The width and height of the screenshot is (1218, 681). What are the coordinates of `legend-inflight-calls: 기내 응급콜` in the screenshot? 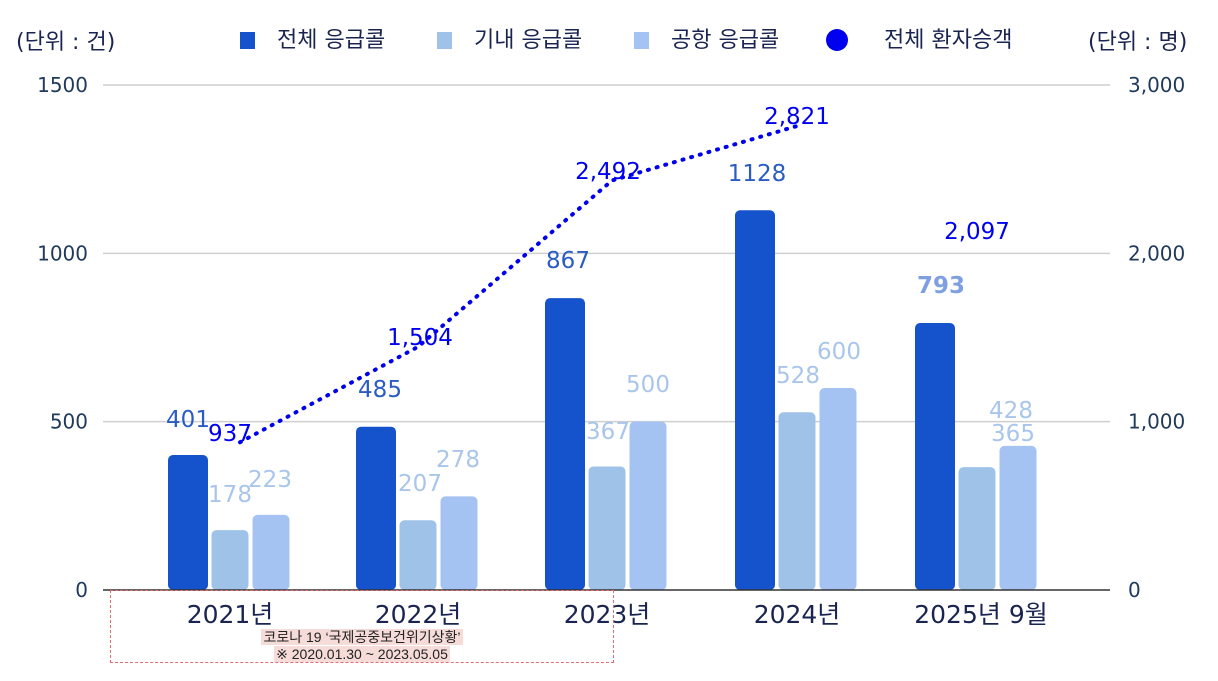 It's located at (509, 38).